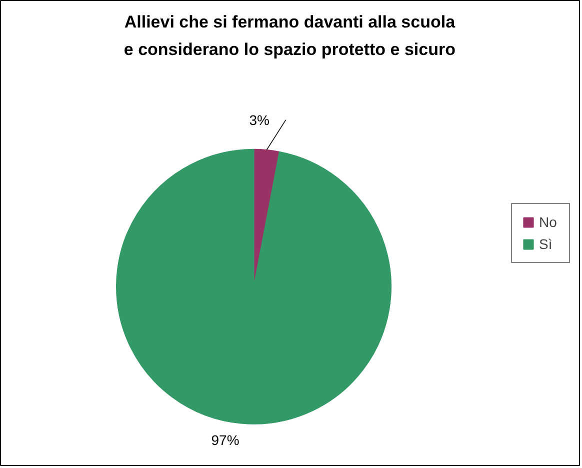 The image size is (582, 468). Describe the element at coordinates (225, 440) in the screenshot. I see `data-label: 97%` at that location.